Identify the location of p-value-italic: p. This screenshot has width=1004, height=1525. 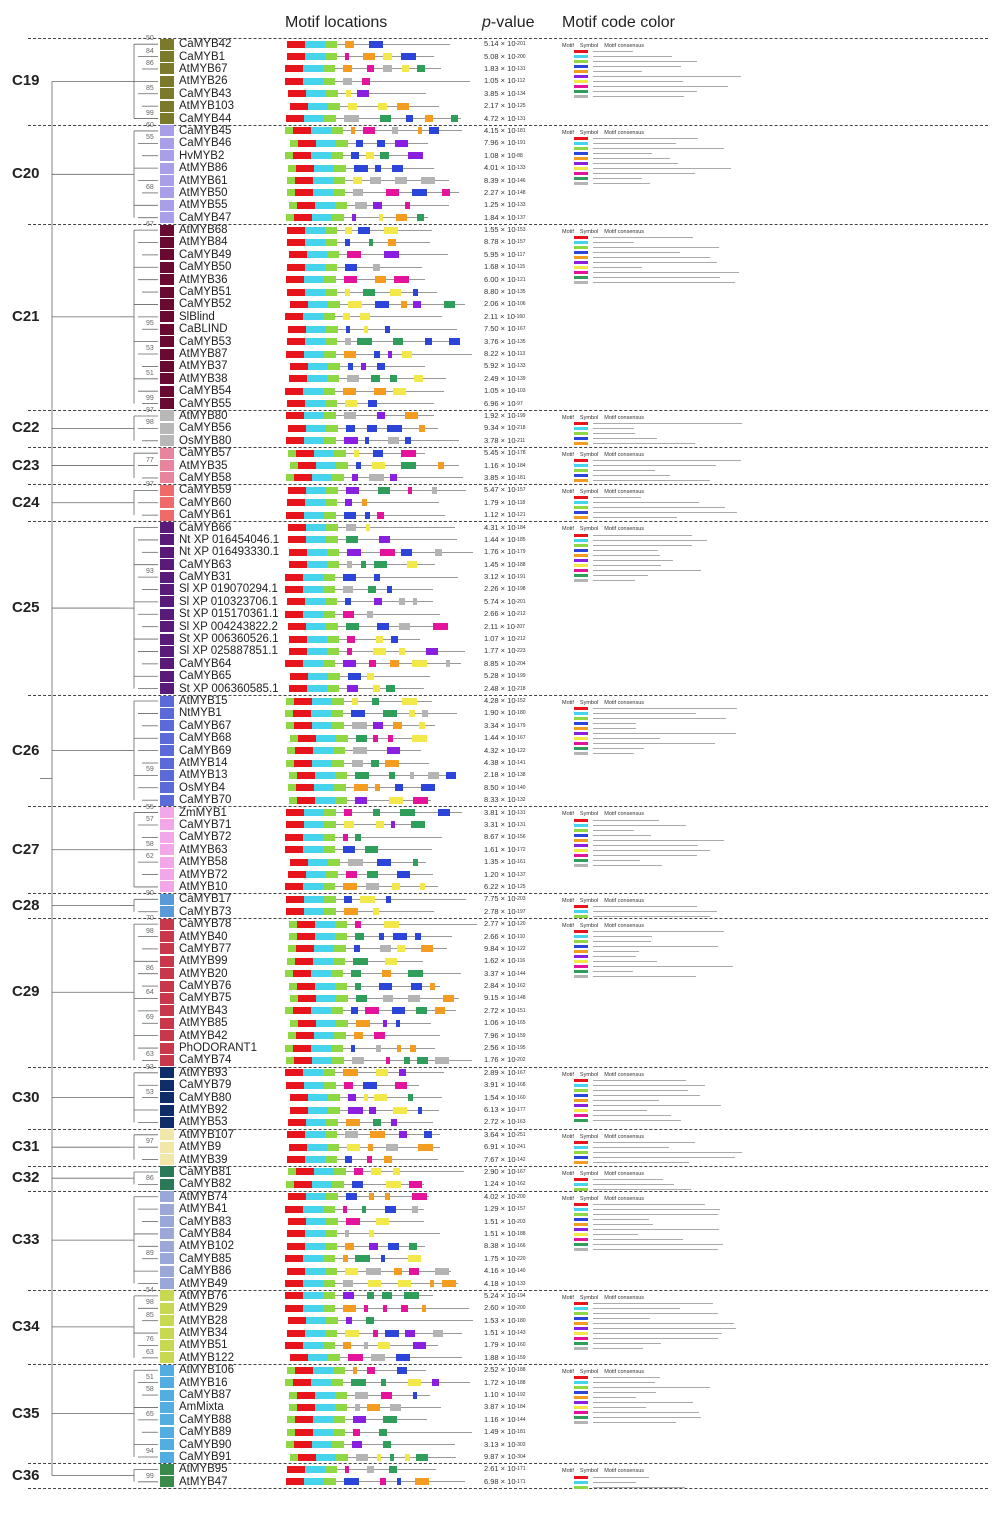
(486, 22).